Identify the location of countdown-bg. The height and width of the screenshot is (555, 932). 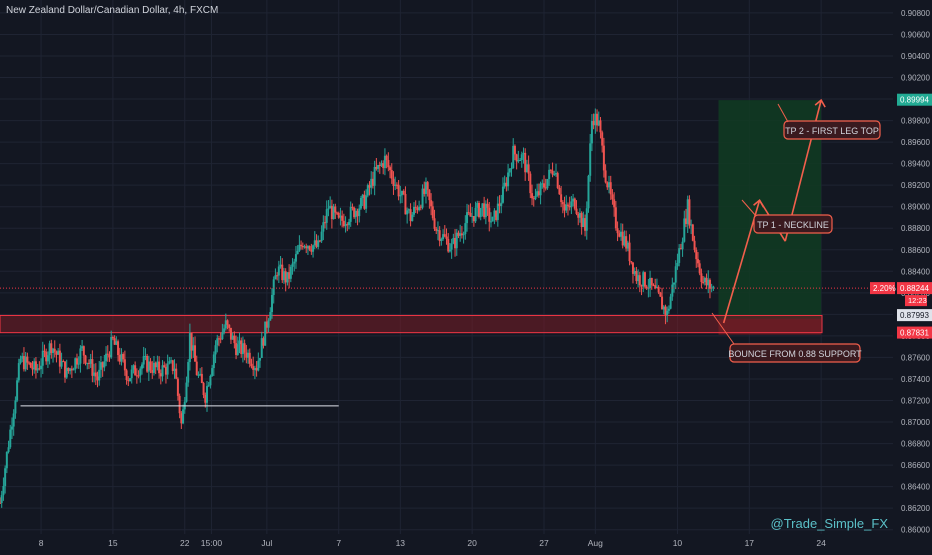
(916, 301).